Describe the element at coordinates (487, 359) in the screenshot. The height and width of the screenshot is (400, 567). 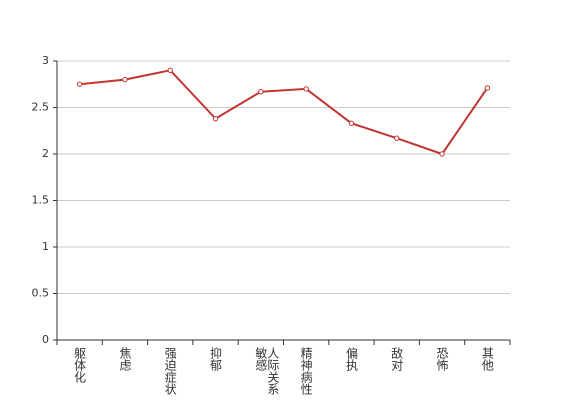
I see `x-tick-label: 其他` at that location.